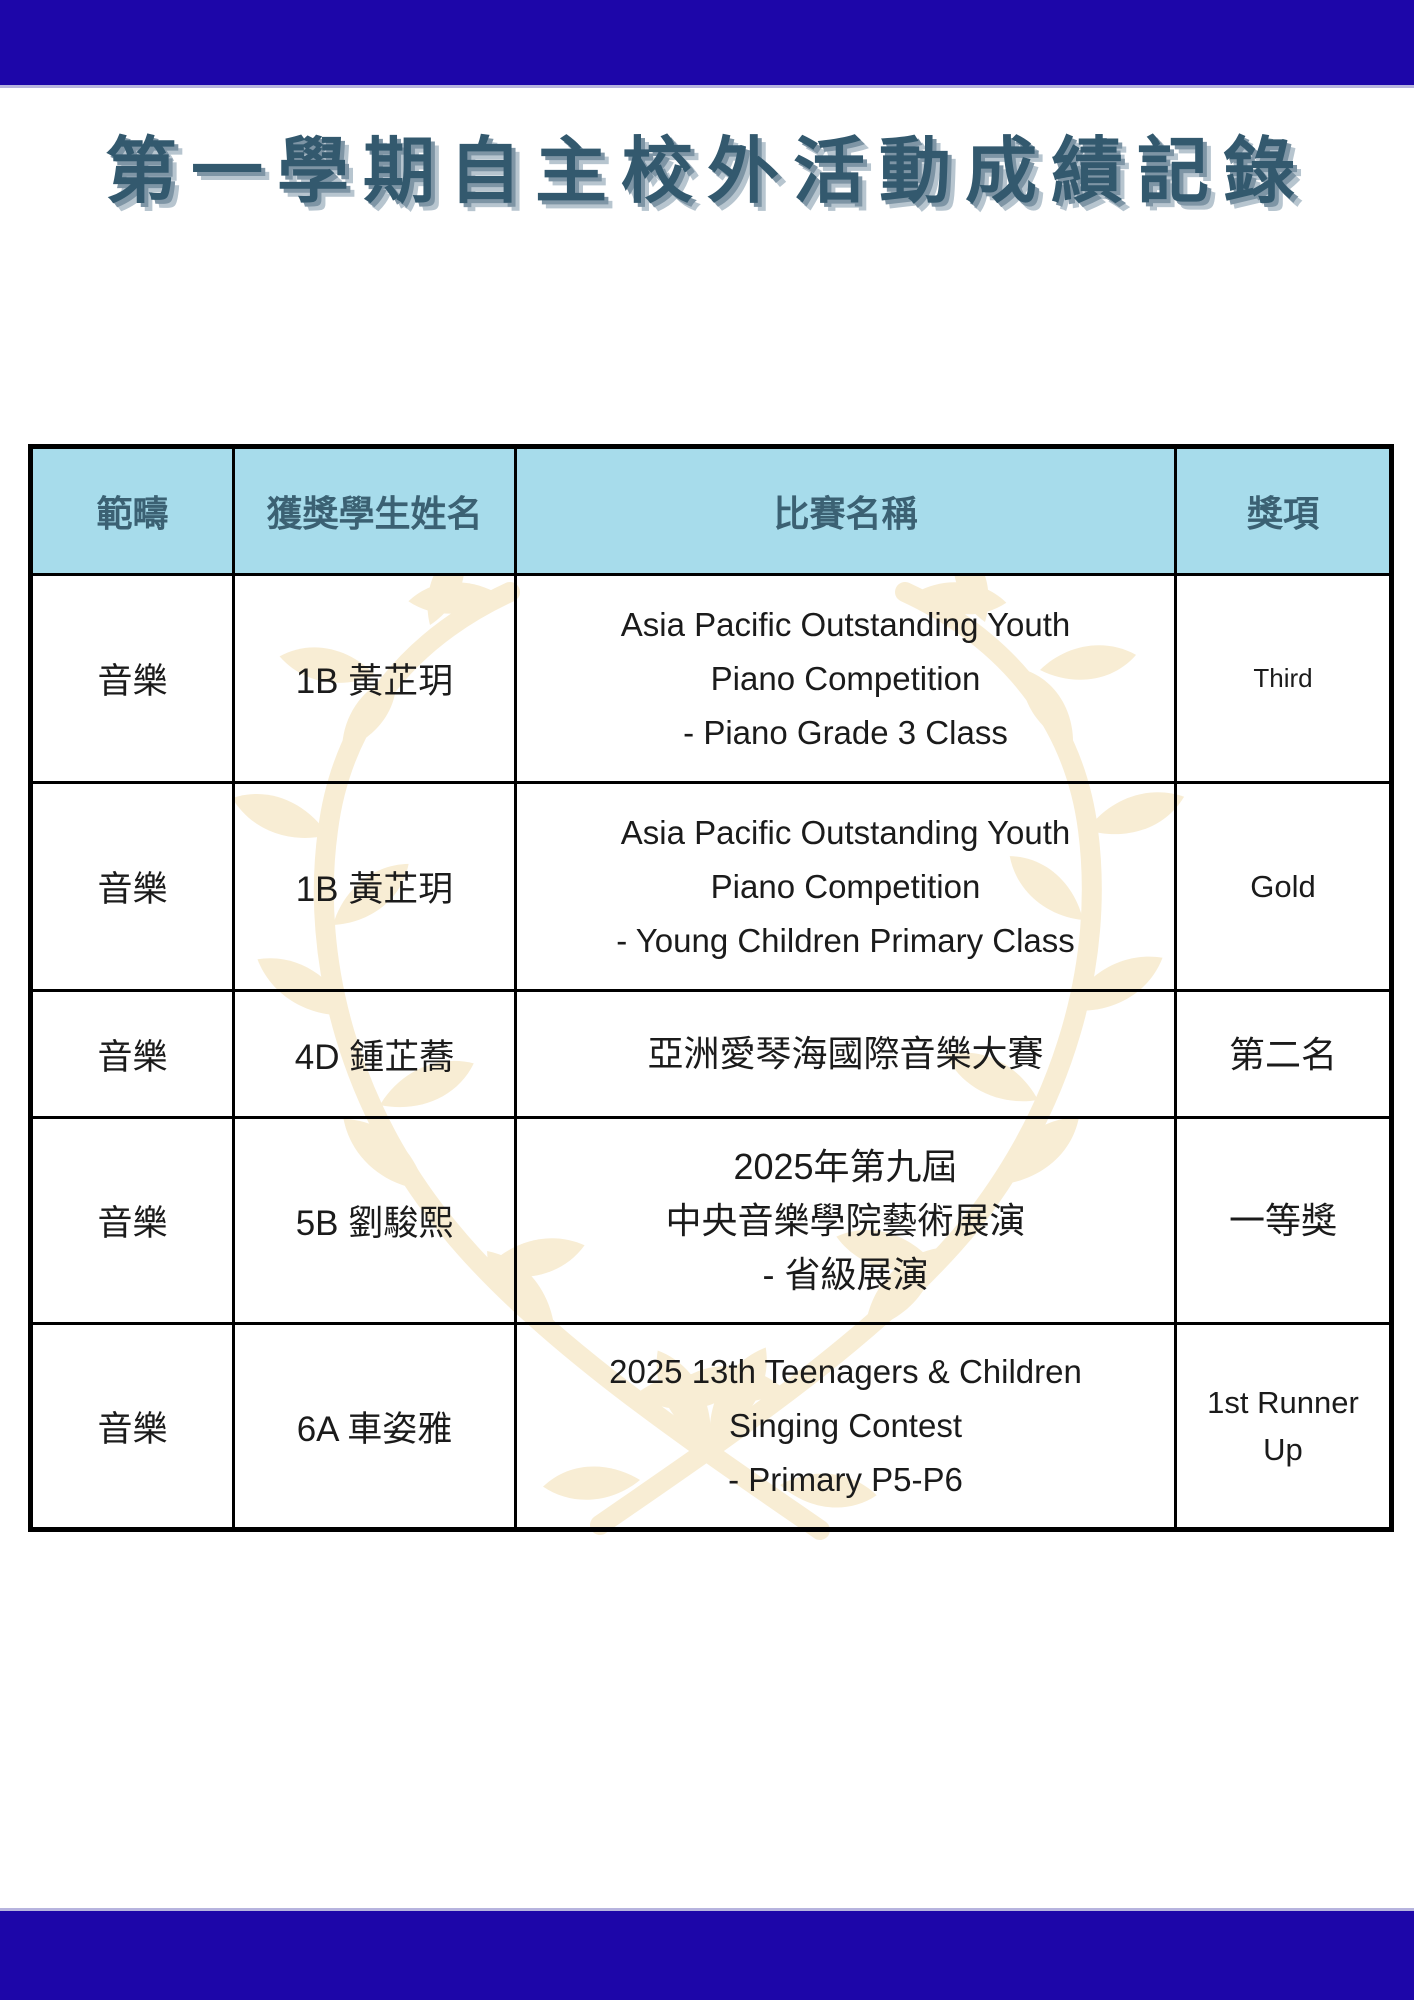  What do you see at coordinates (845, 1274) in the screenshot?
I see `competition-line: - 省級展演` at bounding box center [845, 1274].